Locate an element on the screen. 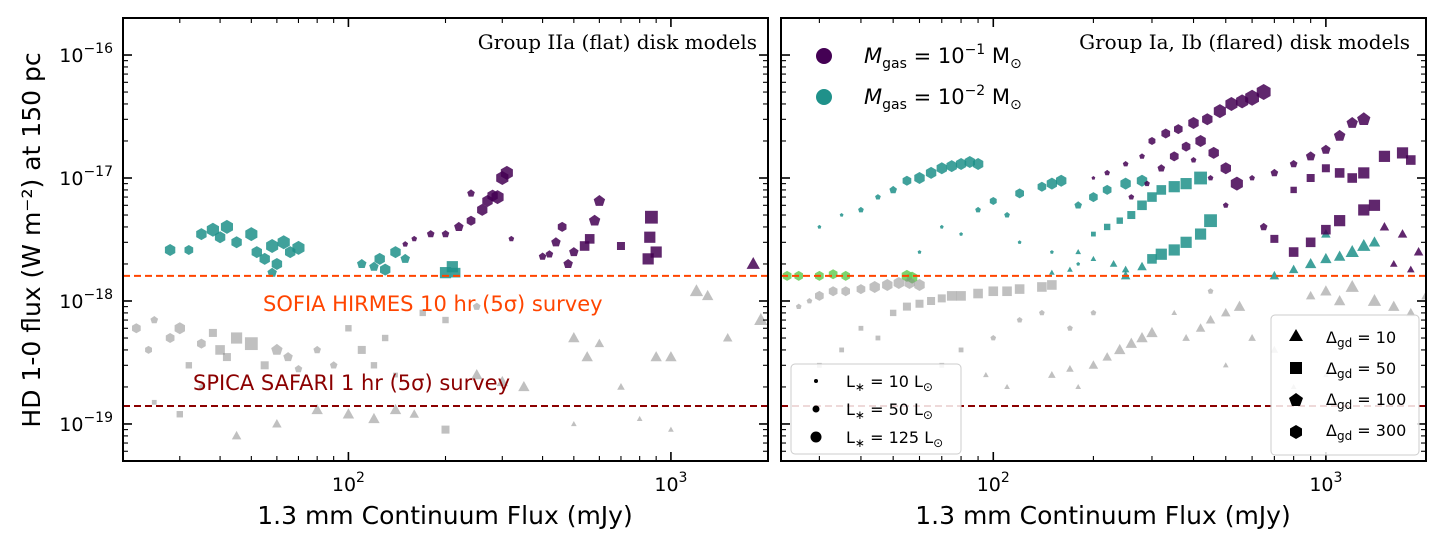 The image size is (1440, 540). y-axis-label: HD 1-0 flux (W m⁻²) at 150 pc is located at coordinates (31, 239).